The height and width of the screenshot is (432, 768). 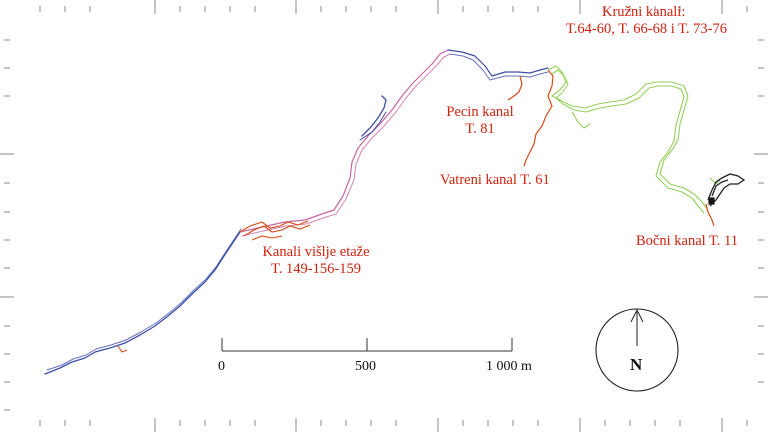 I want to click on upper-level-channels, so click(x=214, y=286).